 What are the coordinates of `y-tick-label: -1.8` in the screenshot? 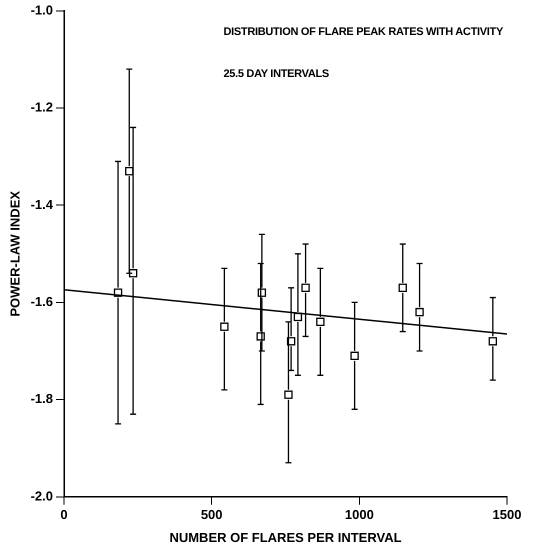 It's located at (41, 398).